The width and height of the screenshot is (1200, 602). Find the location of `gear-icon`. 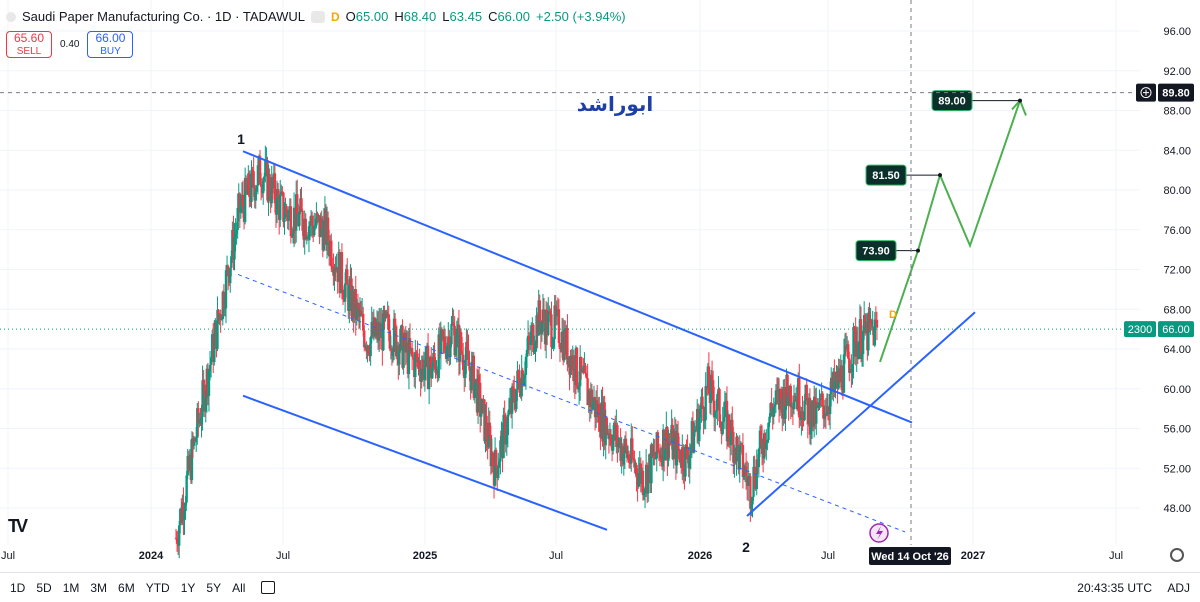

gear-icon is located at coordinates (1177, 555).